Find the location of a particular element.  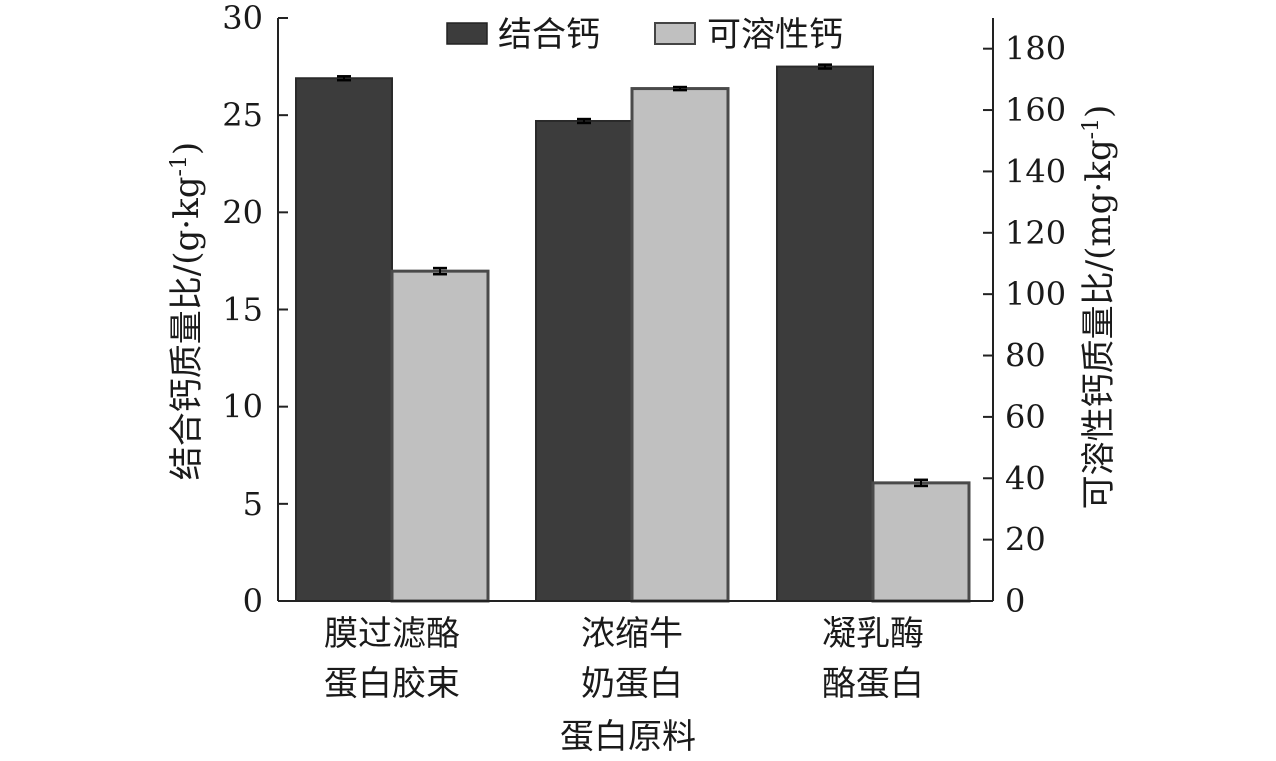

x-category-label-0-line-0: 膜过滤酪 is located at coordinates (392, 634).